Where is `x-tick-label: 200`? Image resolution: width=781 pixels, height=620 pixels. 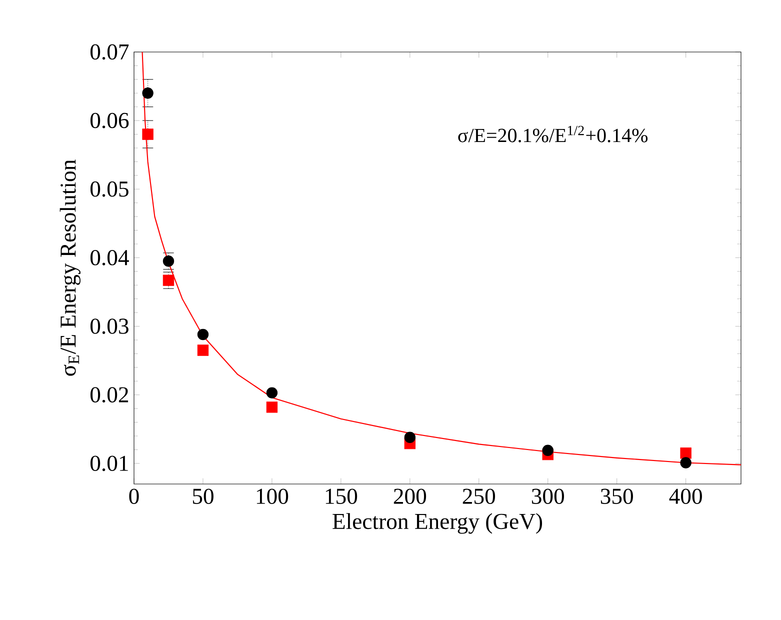
x-tick-label: 200 is located at coordinates (410, 496).